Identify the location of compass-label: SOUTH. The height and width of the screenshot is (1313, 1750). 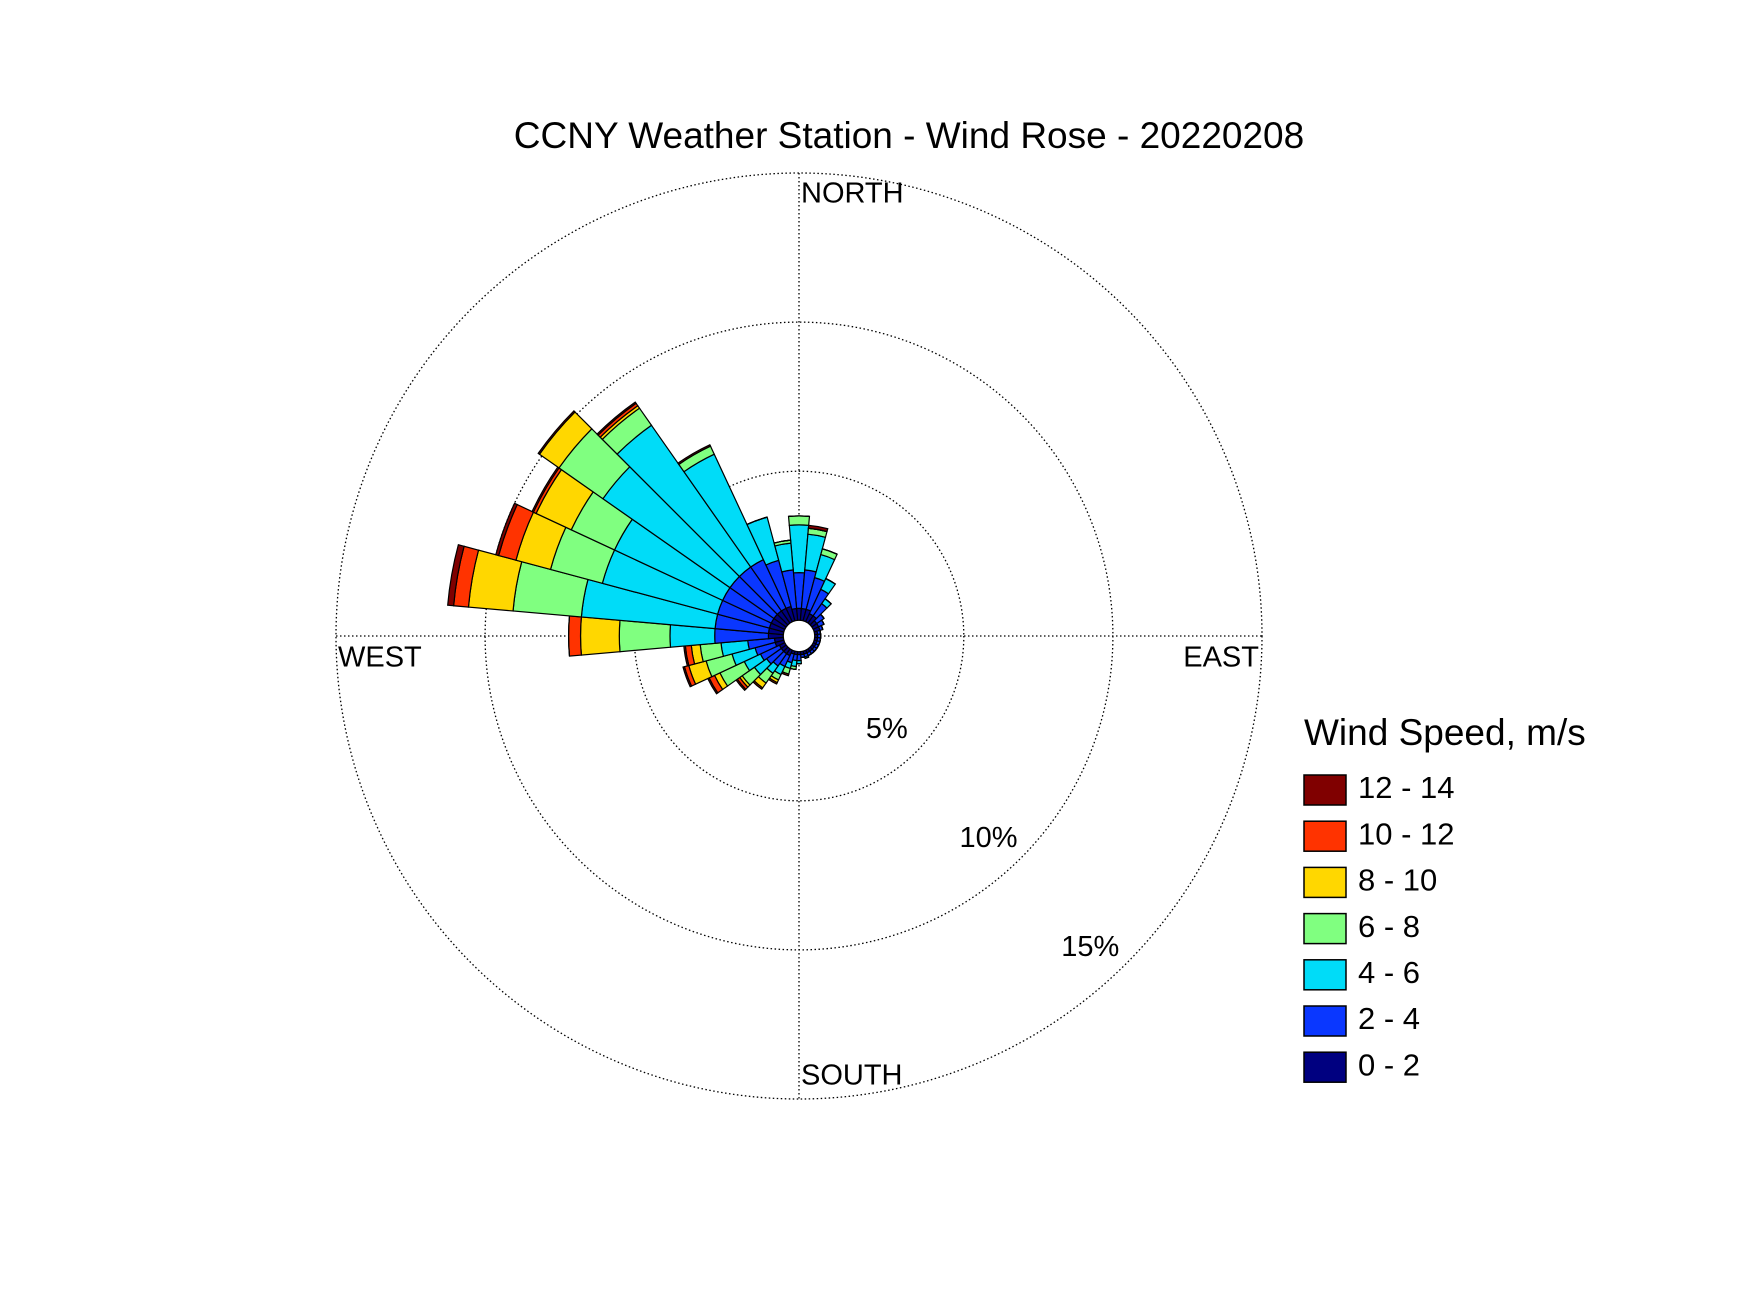
(852, 1076).